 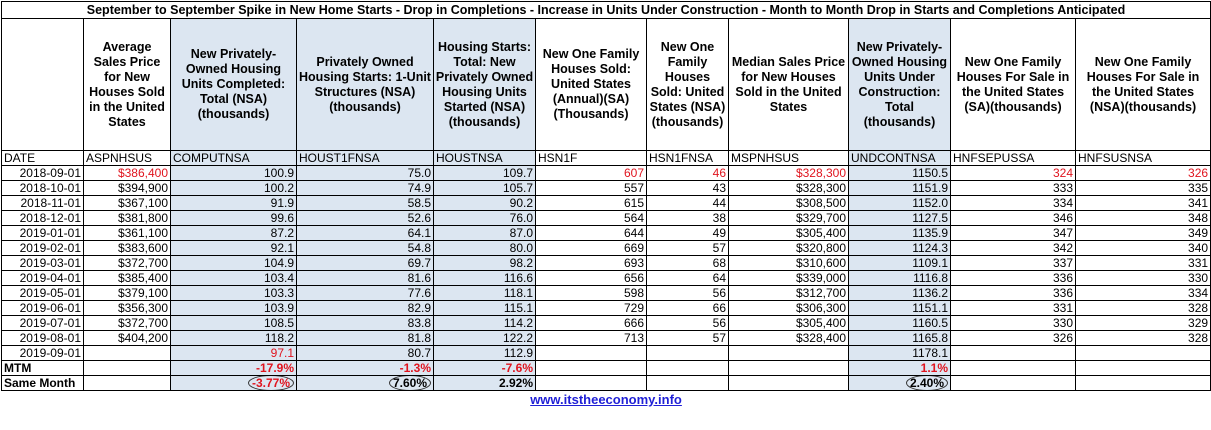 I want to click on value-cell: 656, so click(x=591, y=278).